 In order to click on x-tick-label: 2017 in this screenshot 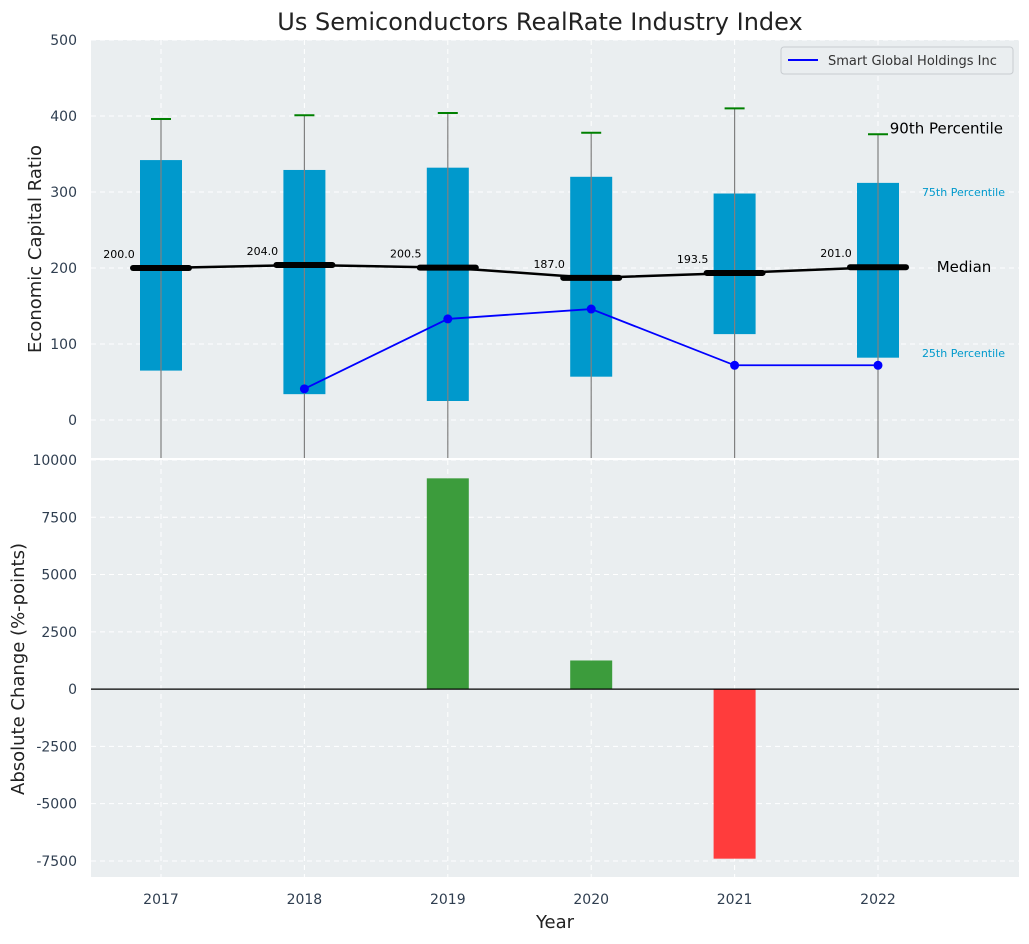, I will do `click(161, 900)`.